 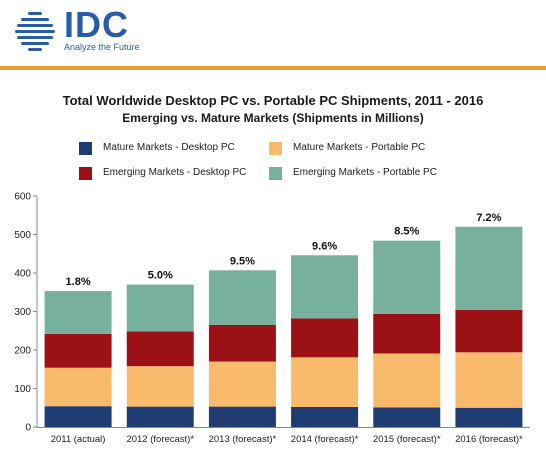 What do you see at coordinates (78, 439) in the screenshot?
I see `x-tick-label: 2011 (actual)` at bounding box center [78, 439].